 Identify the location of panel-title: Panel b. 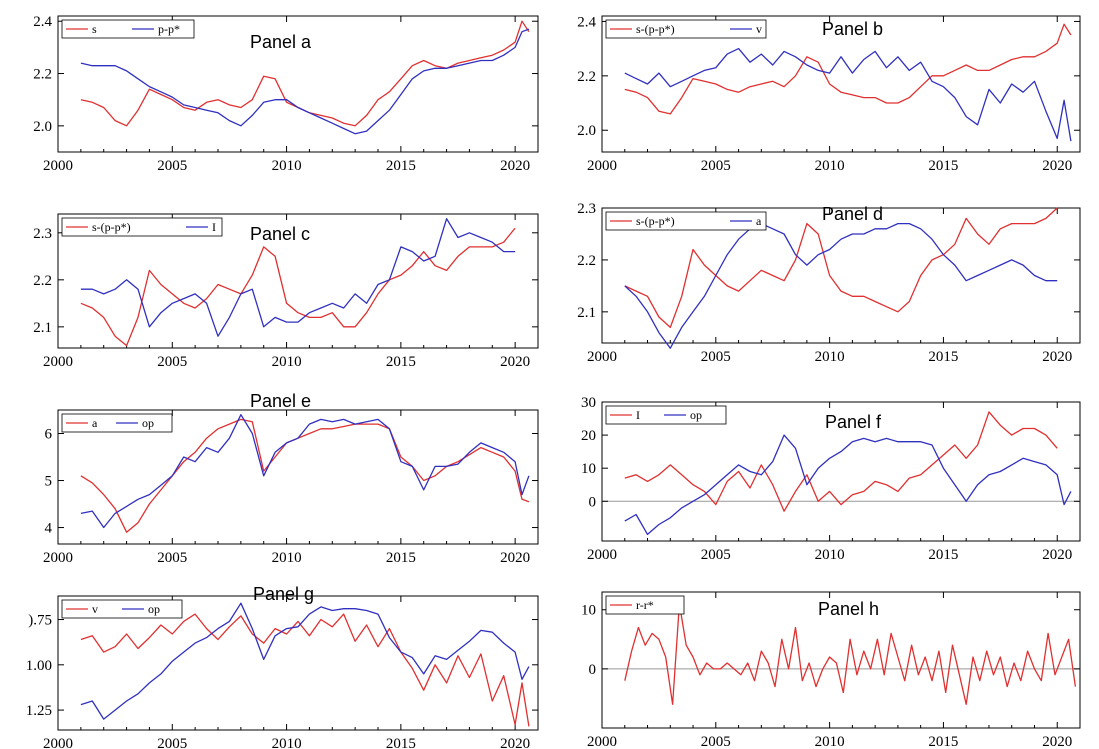
(852, 29).